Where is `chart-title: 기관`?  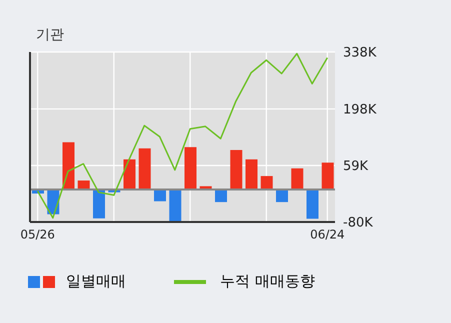
chart-title: 기관 is located at coordinates (50, 35).